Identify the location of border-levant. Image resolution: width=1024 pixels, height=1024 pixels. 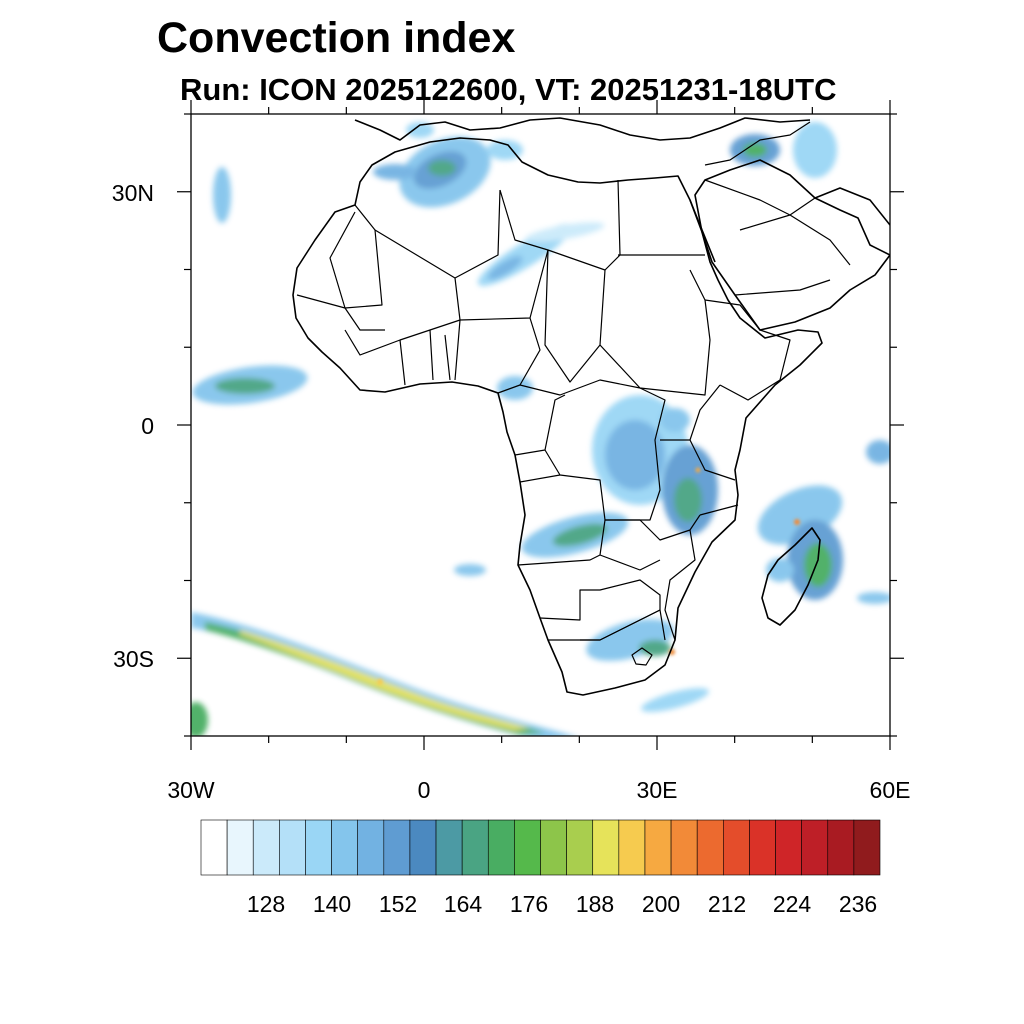
(757, 143).